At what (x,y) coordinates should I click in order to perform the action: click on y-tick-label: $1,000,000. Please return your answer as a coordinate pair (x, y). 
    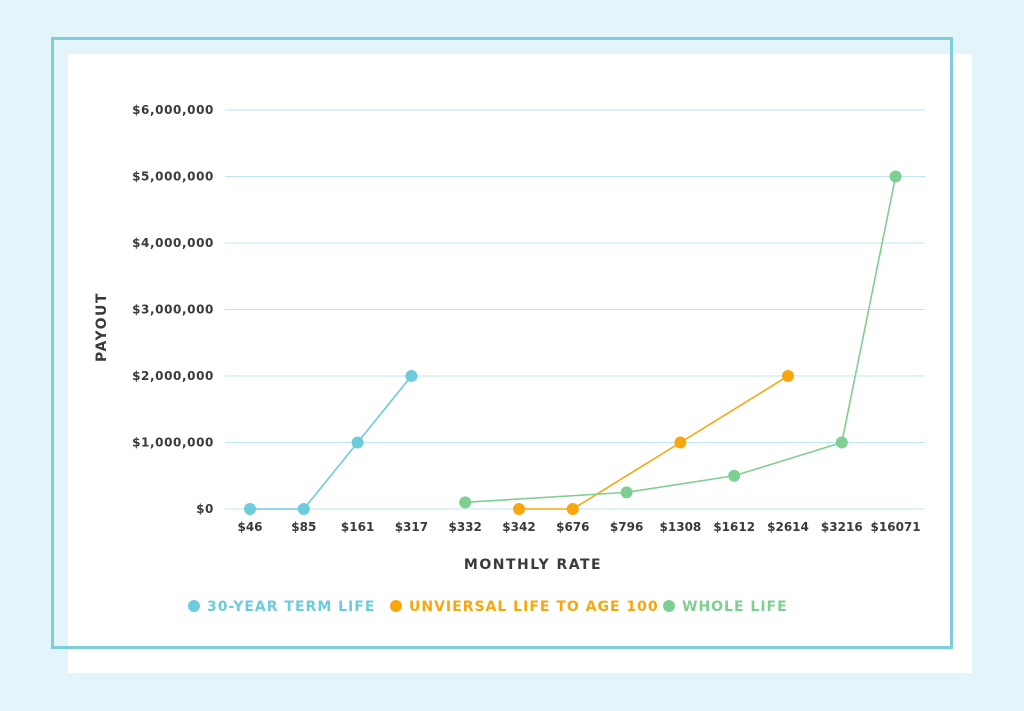
    Looking at the image, I should click on (173, 443).